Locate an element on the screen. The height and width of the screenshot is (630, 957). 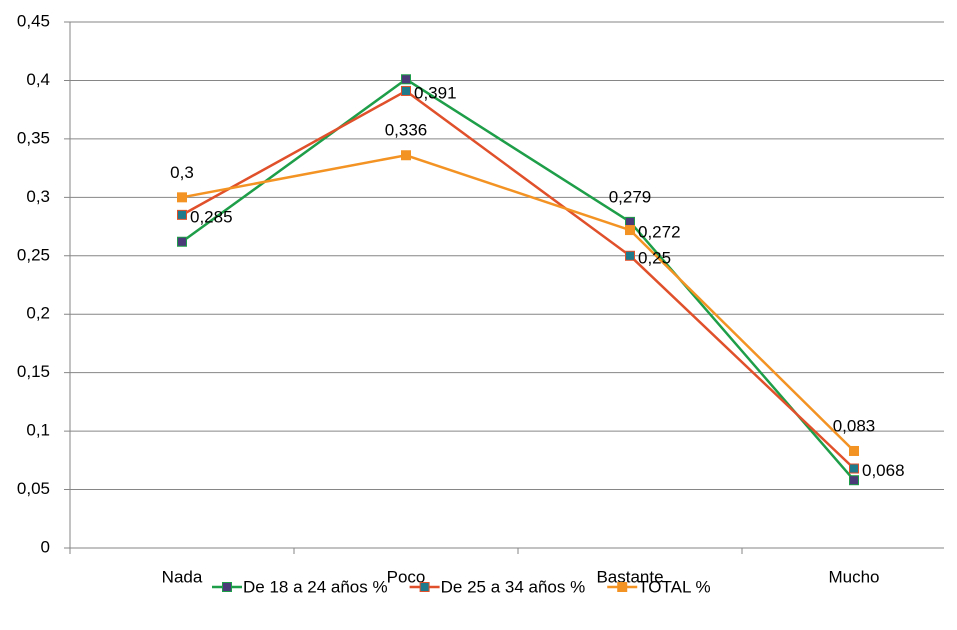
data-label: 0,068 is located at coordinates (883, 470).